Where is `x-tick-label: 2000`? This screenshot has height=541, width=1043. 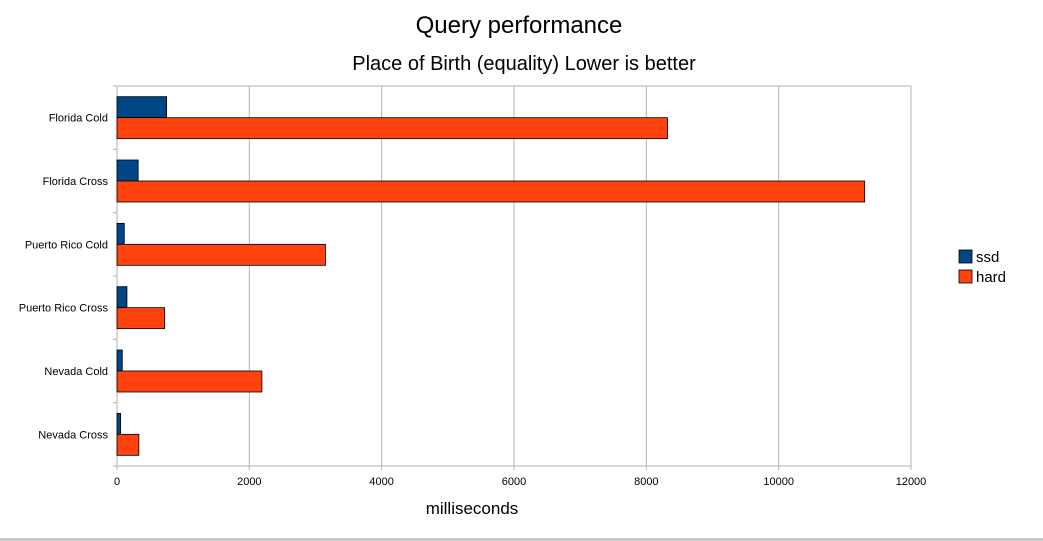
x-tick-label: 2000 is located at coordinates (249, 482).